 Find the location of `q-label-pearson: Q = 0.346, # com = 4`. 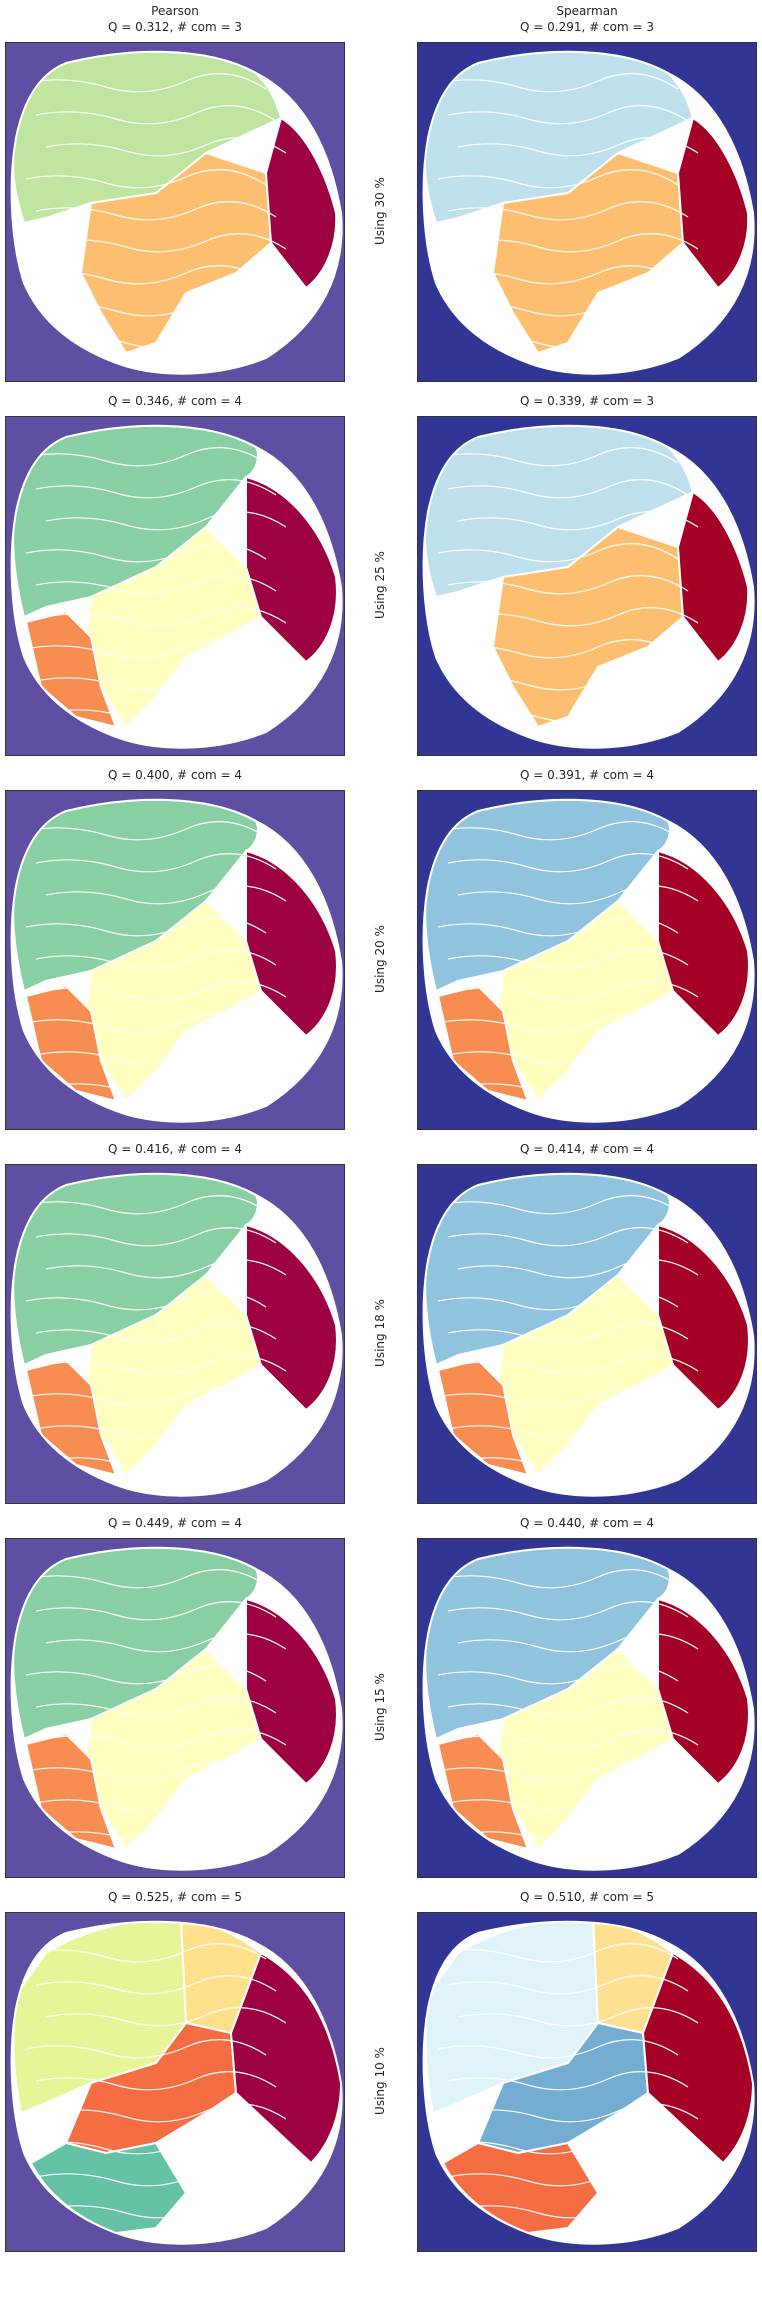

q-label-pearson: Q = 0.346, # com = 4 is located at coordinates (175, 401).